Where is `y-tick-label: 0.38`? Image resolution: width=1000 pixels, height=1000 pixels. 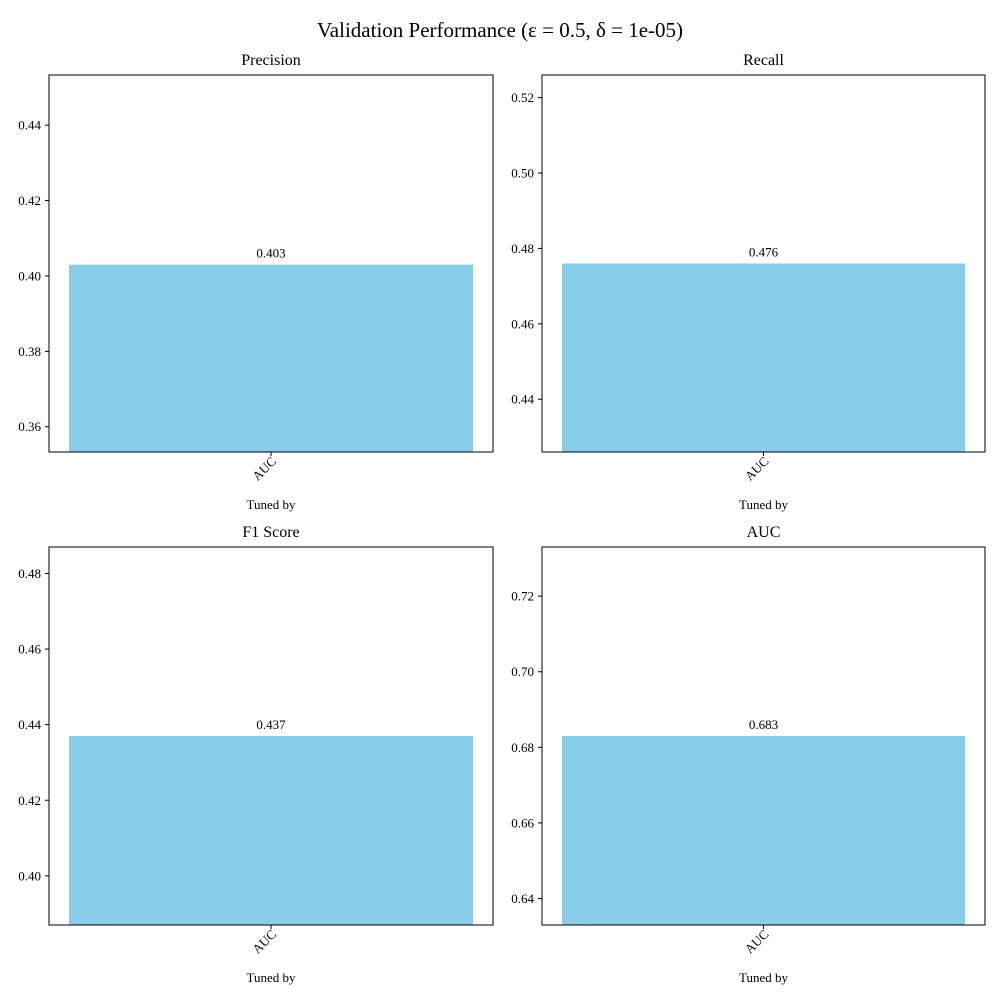 y-tick-label: 0.38 is located at coordinates (29, 351).